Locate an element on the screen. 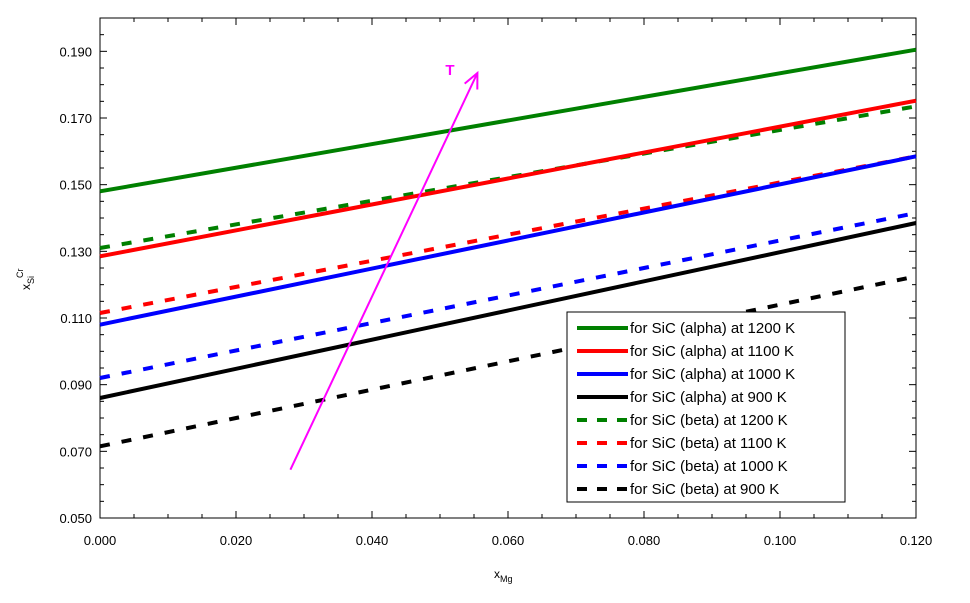 This screenshot has width=970, height=603. legend-box is located at coordinates (706, 407).